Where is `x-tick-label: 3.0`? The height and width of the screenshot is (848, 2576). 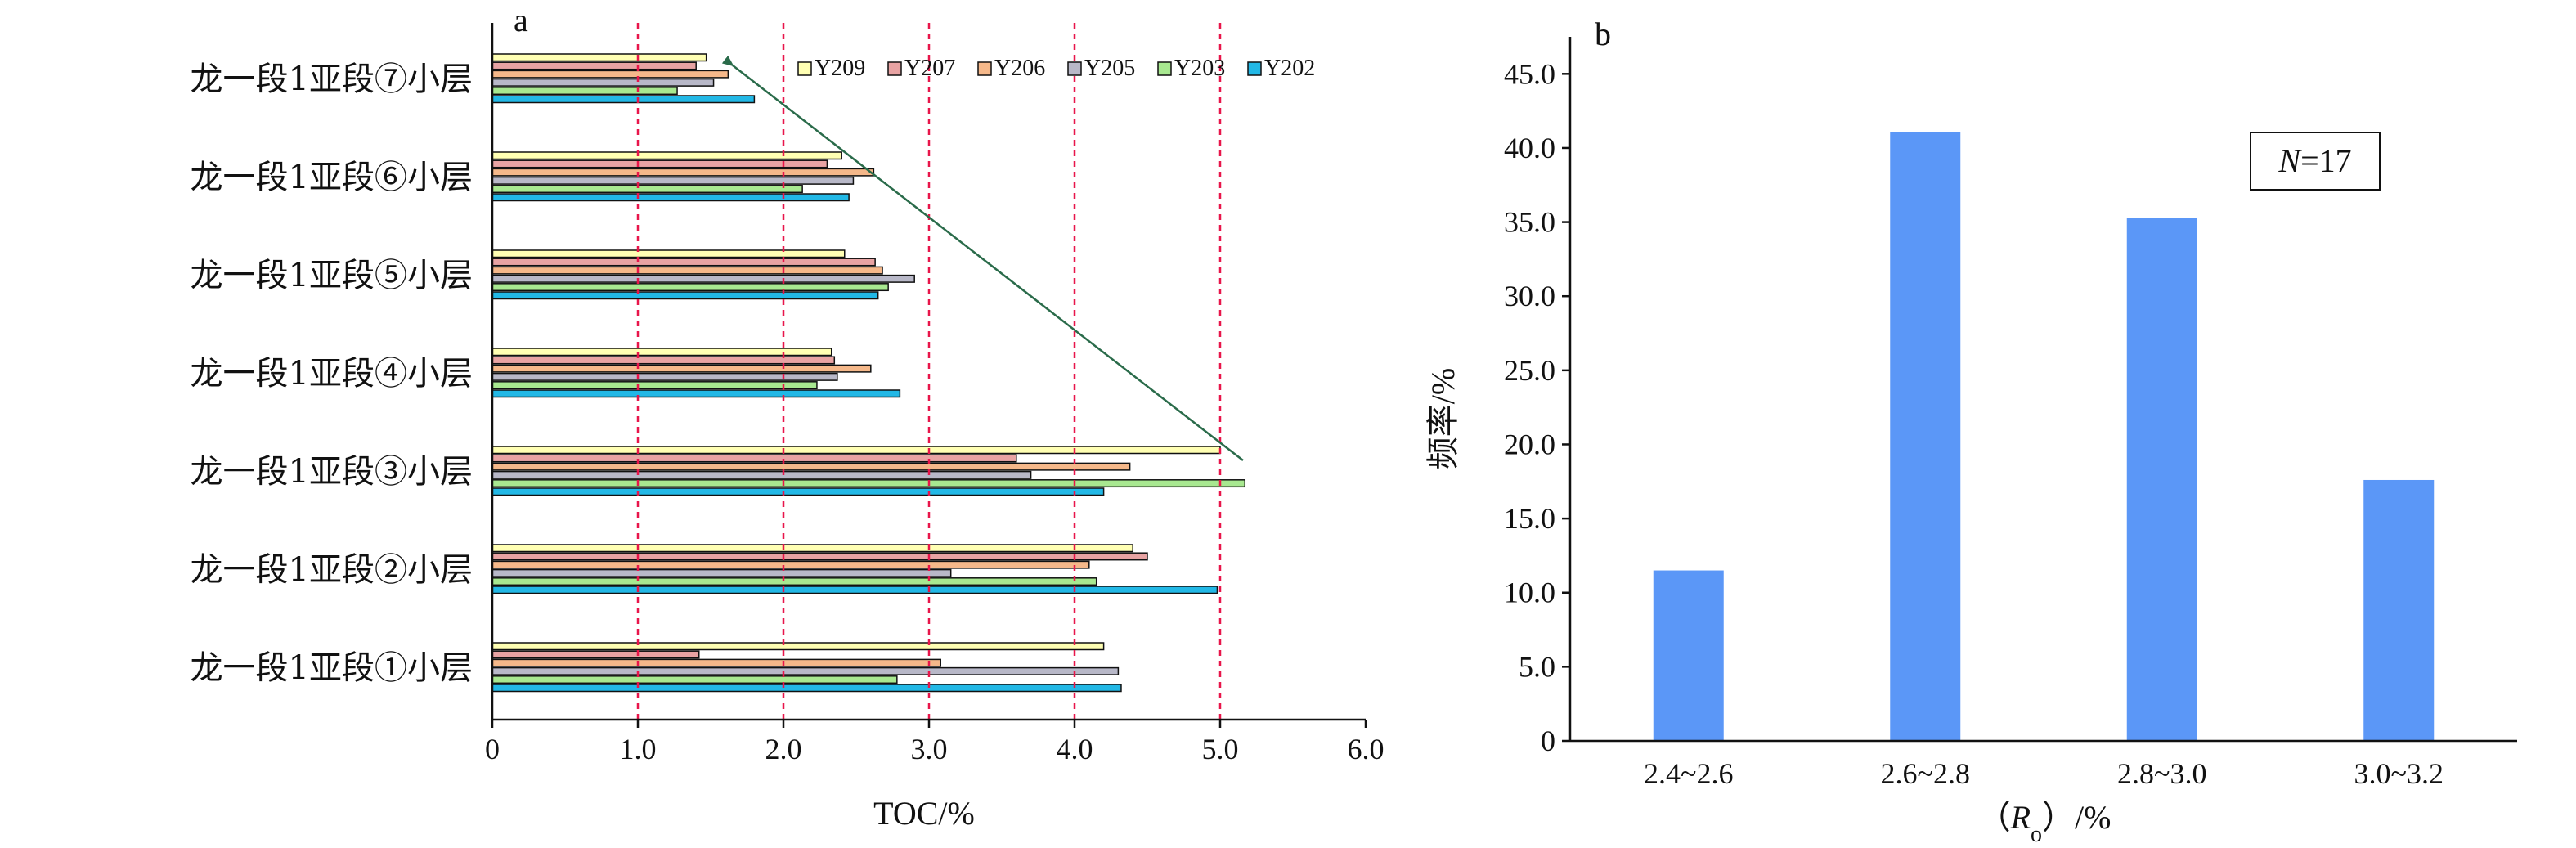 x-tick-label: 3.0 is located at coordinates (930, 749).